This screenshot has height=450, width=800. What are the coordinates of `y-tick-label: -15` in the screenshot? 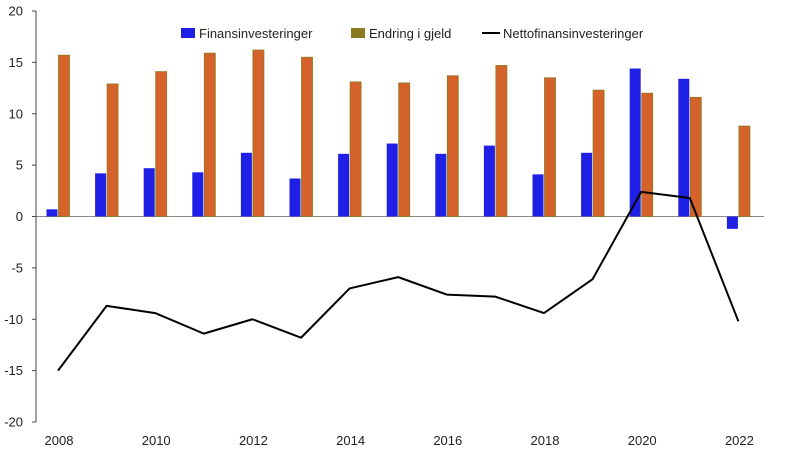 It's located at (13, 370).